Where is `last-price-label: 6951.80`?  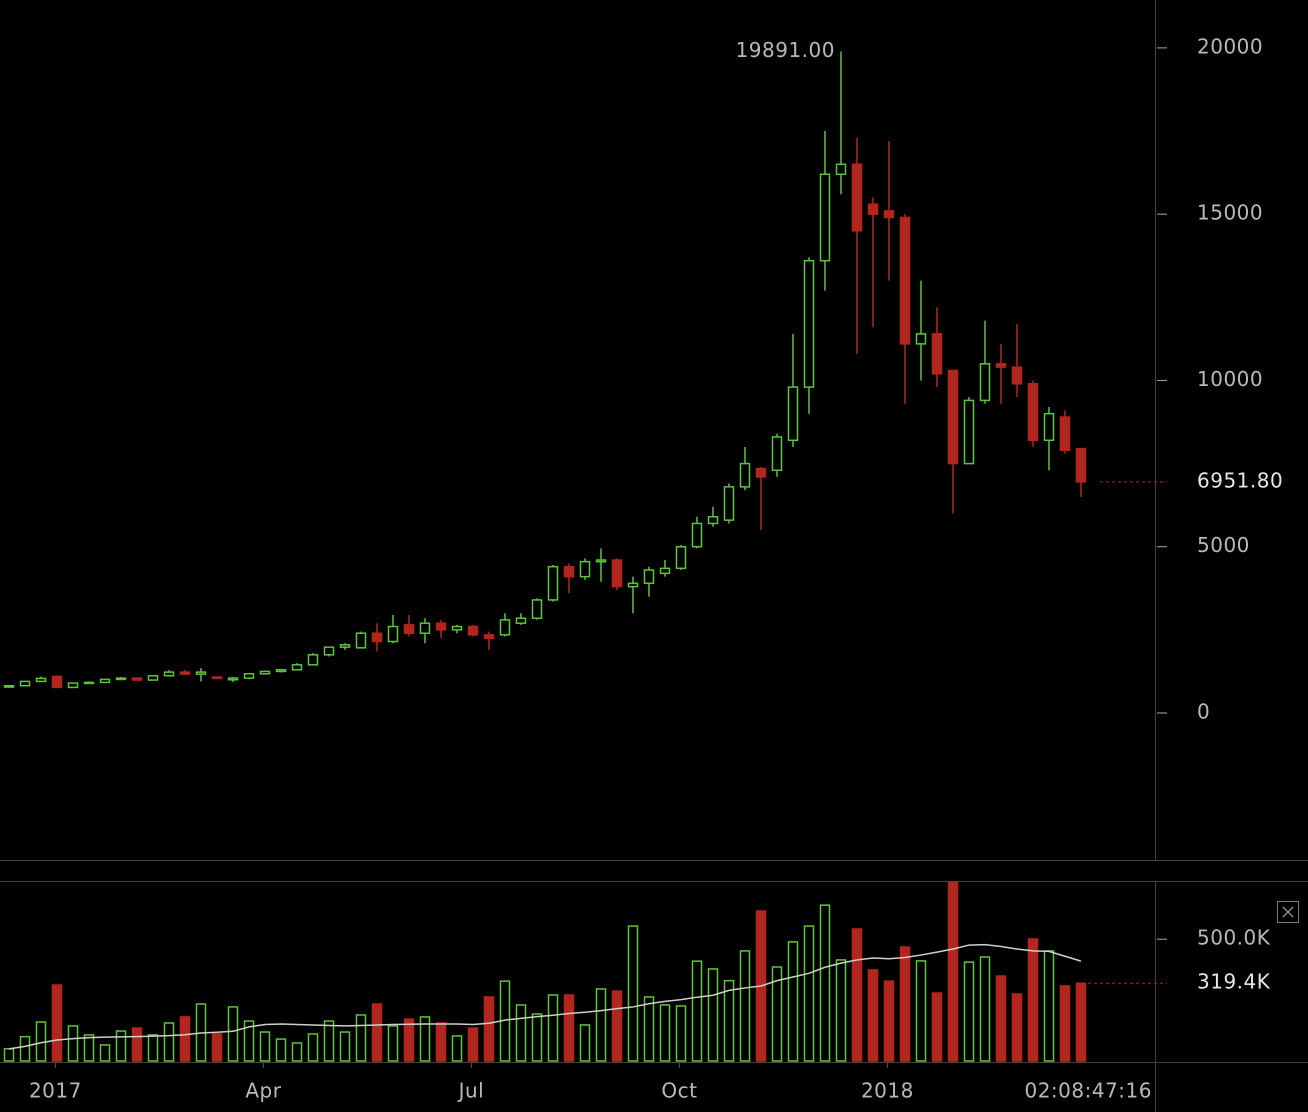
last-price-label: 6951.80 is located at coordinates (1240, 480).